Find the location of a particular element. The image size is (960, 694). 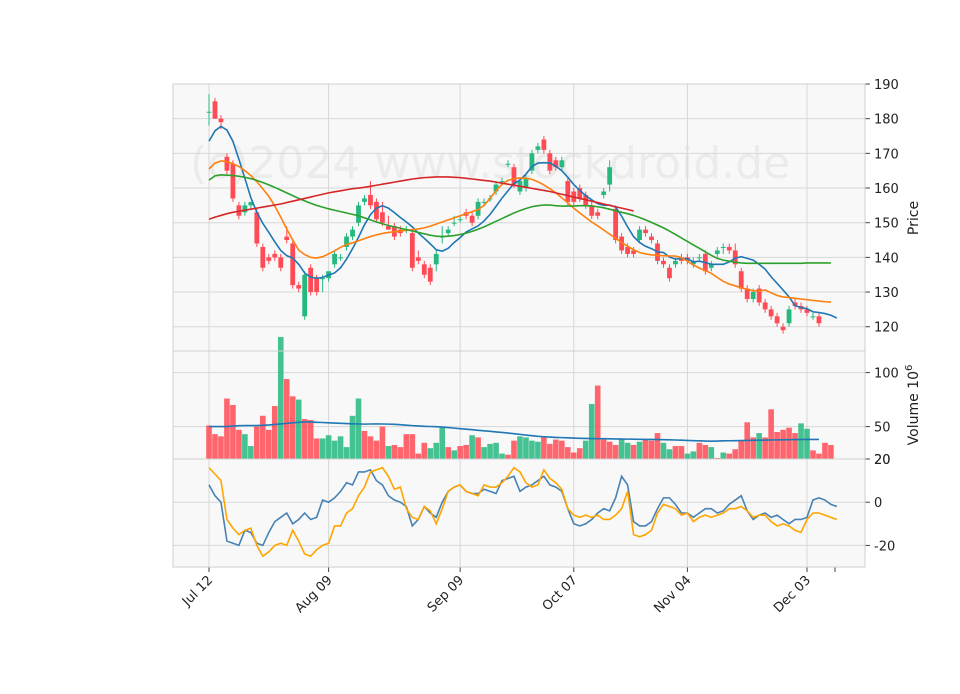

volume-y-tick-label: 20 is located at coordinates (882, 460).